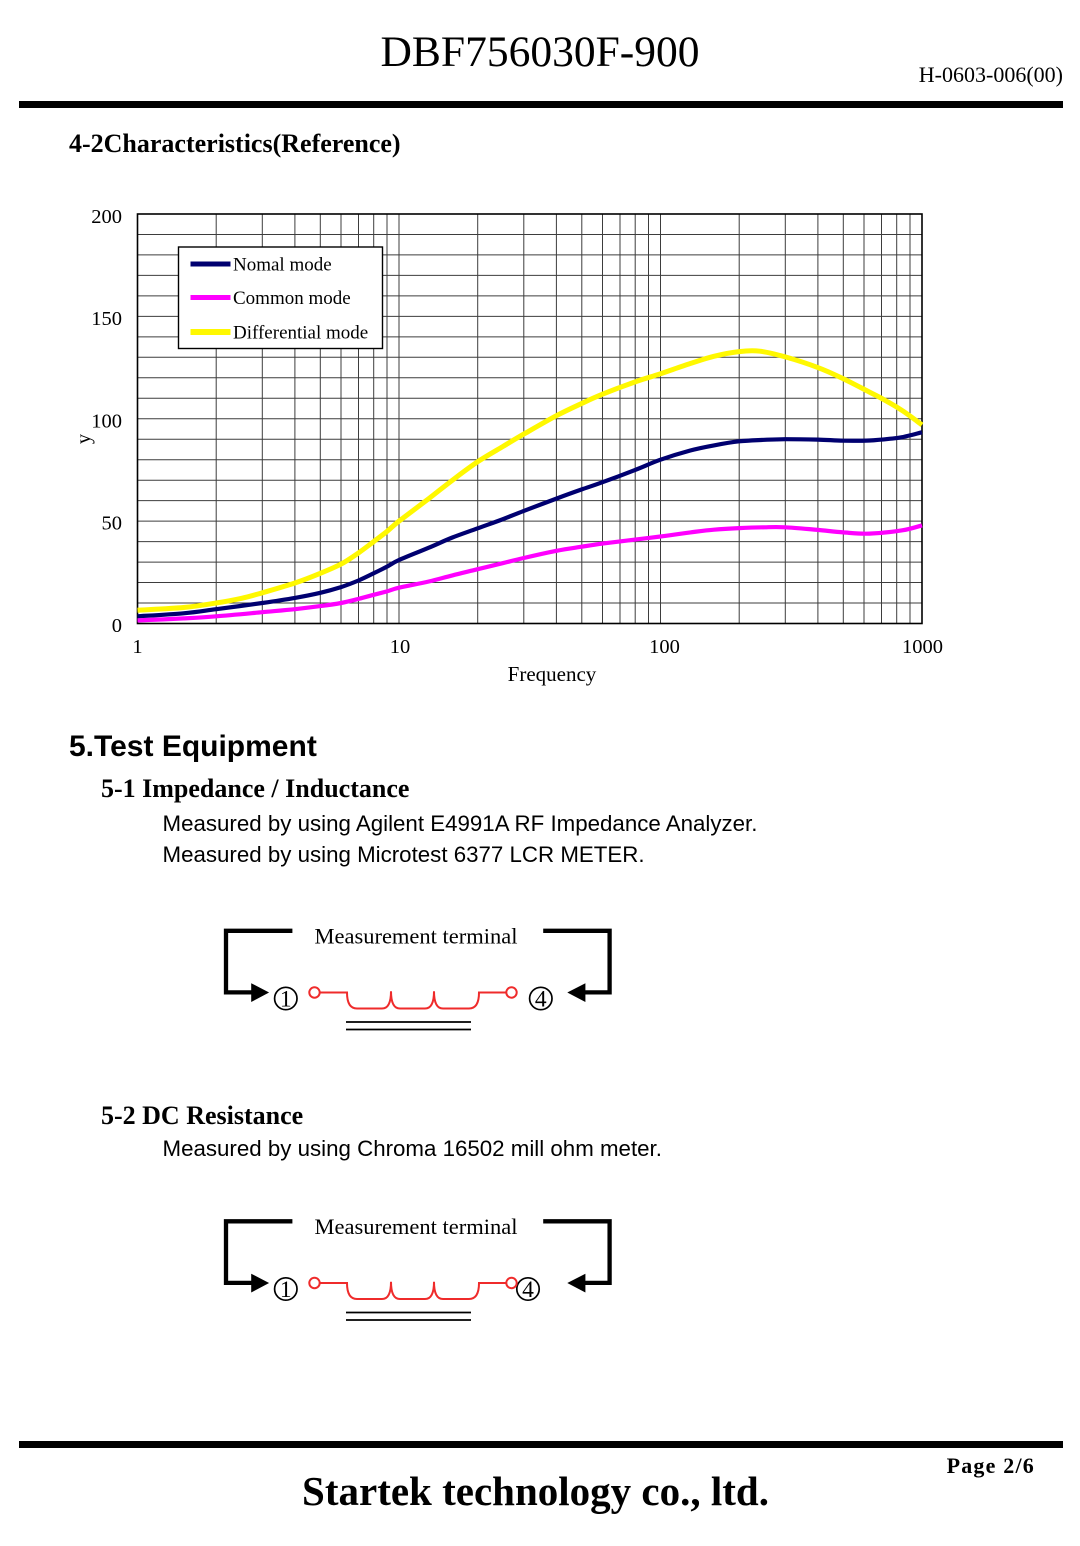 Image resolution: width=1080 pixels, height=1546 pixels. I want to click on svg-text: y, so click(84, 438).